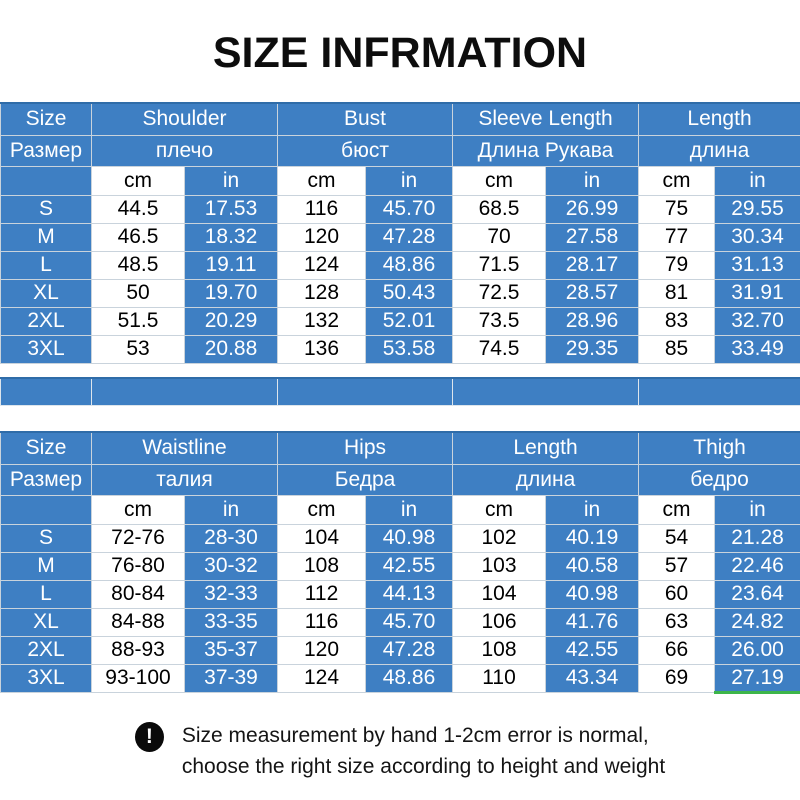 The height and width of the screenshot is (800, 800). What do you see at coordinates (499, 209) in the screenshot?
I see `cm-value-cell: 68.5` at bounding box center [499, 209].